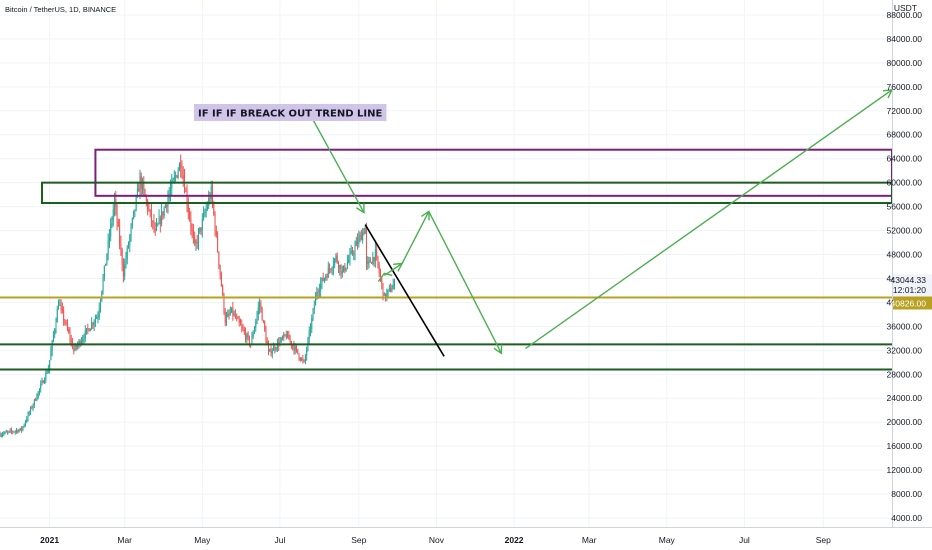  I want to click on y-tick-label: 36000.00, so click(905, 326).